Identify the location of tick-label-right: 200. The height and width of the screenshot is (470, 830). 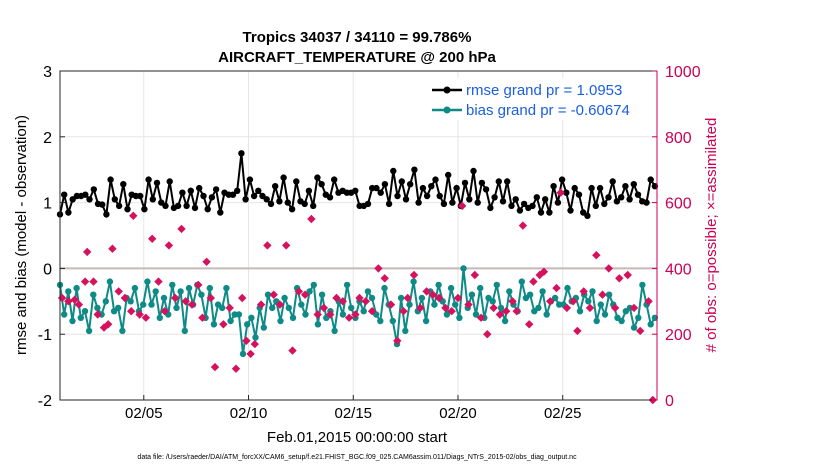
(678, 335).